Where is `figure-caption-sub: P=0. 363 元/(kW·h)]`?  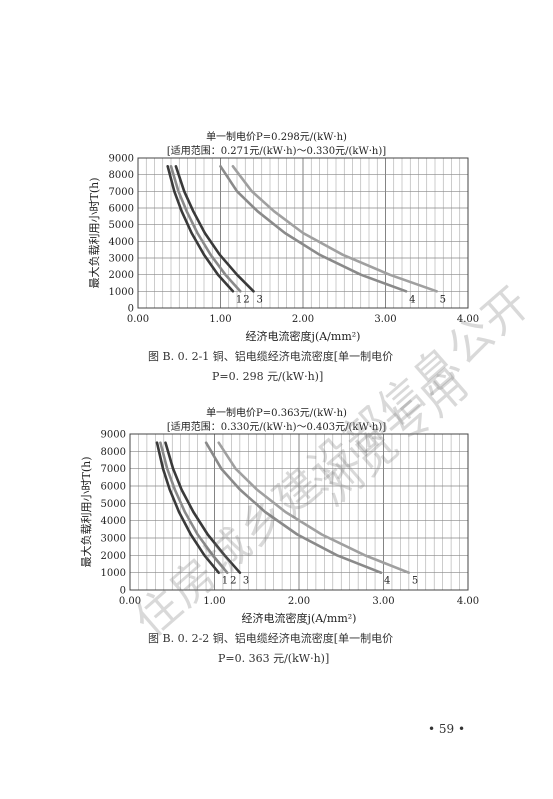 figure-caption-sub: P=0. 363 元/(kW·h)] is located at coordinates (274, 658).